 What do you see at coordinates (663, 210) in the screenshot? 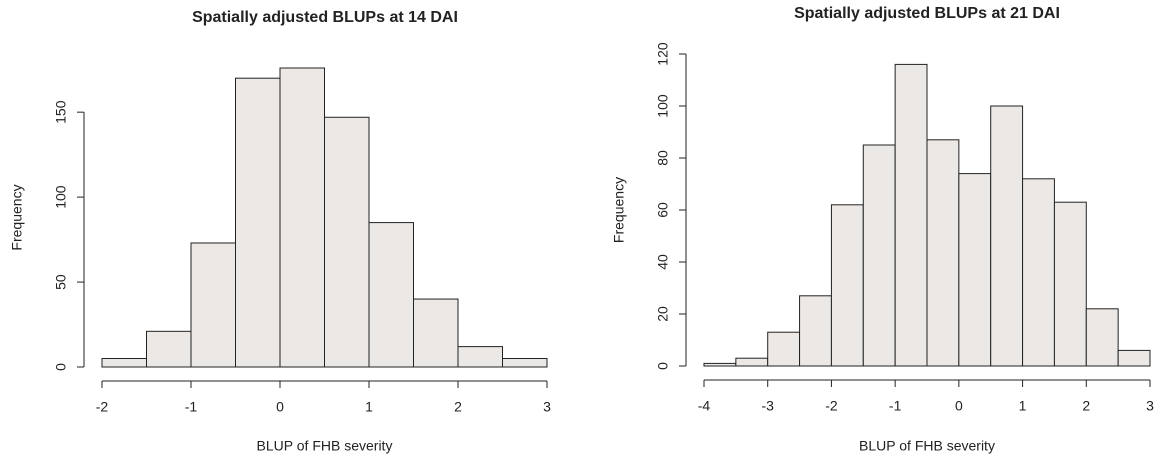
I see `y-tick-label: 60` at bounding box center [663, 210].